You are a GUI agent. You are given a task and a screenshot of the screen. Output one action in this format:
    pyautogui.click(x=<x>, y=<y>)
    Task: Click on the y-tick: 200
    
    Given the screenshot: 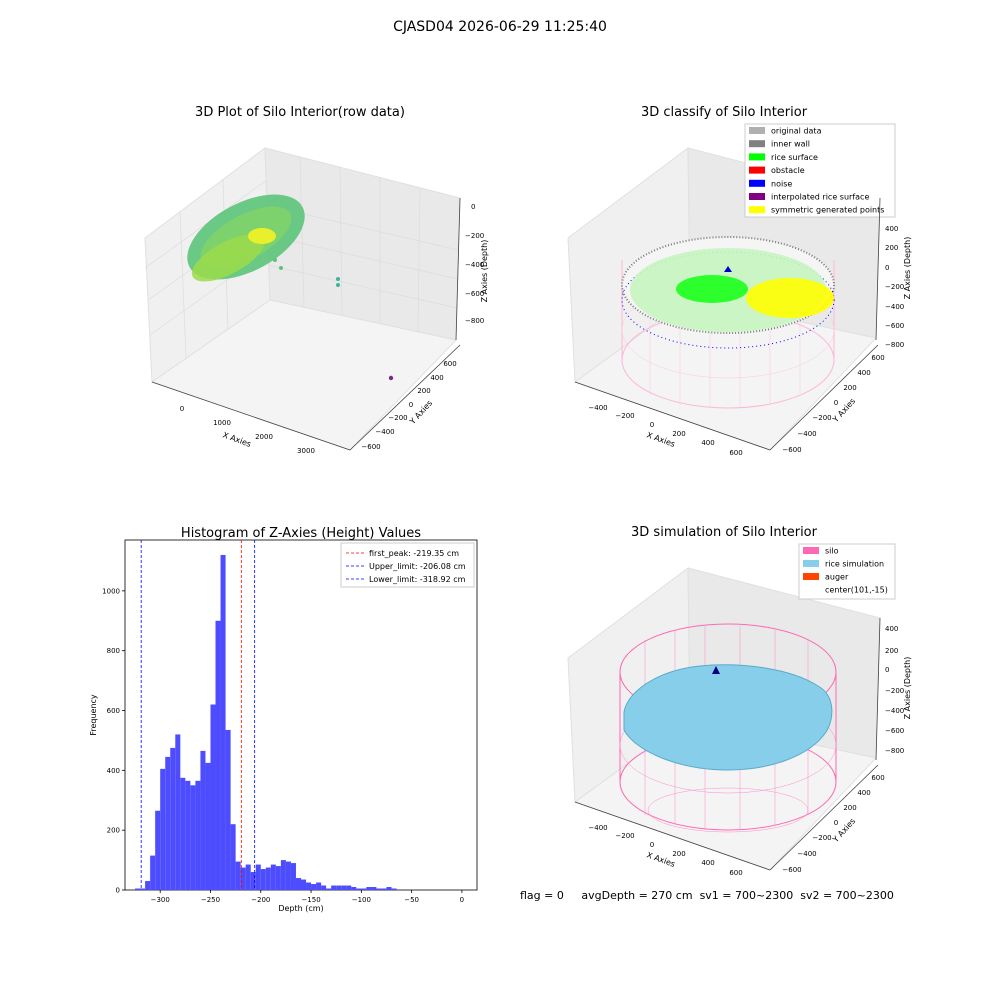 What is the action you would take?
    pyautogui.click(x=849, y=388)
    